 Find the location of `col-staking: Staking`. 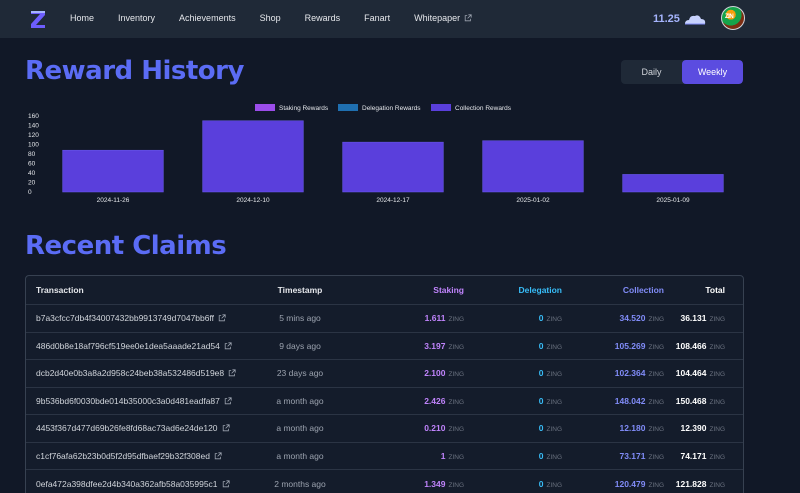

col-staking: Staking is located at coordinates (448, 290).